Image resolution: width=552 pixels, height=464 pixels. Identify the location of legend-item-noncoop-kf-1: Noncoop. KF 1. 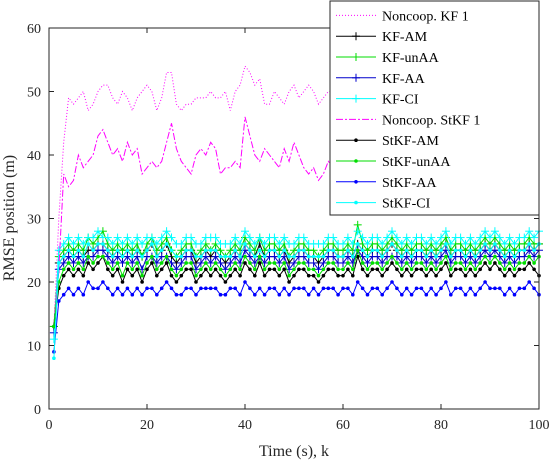
(402, 16).